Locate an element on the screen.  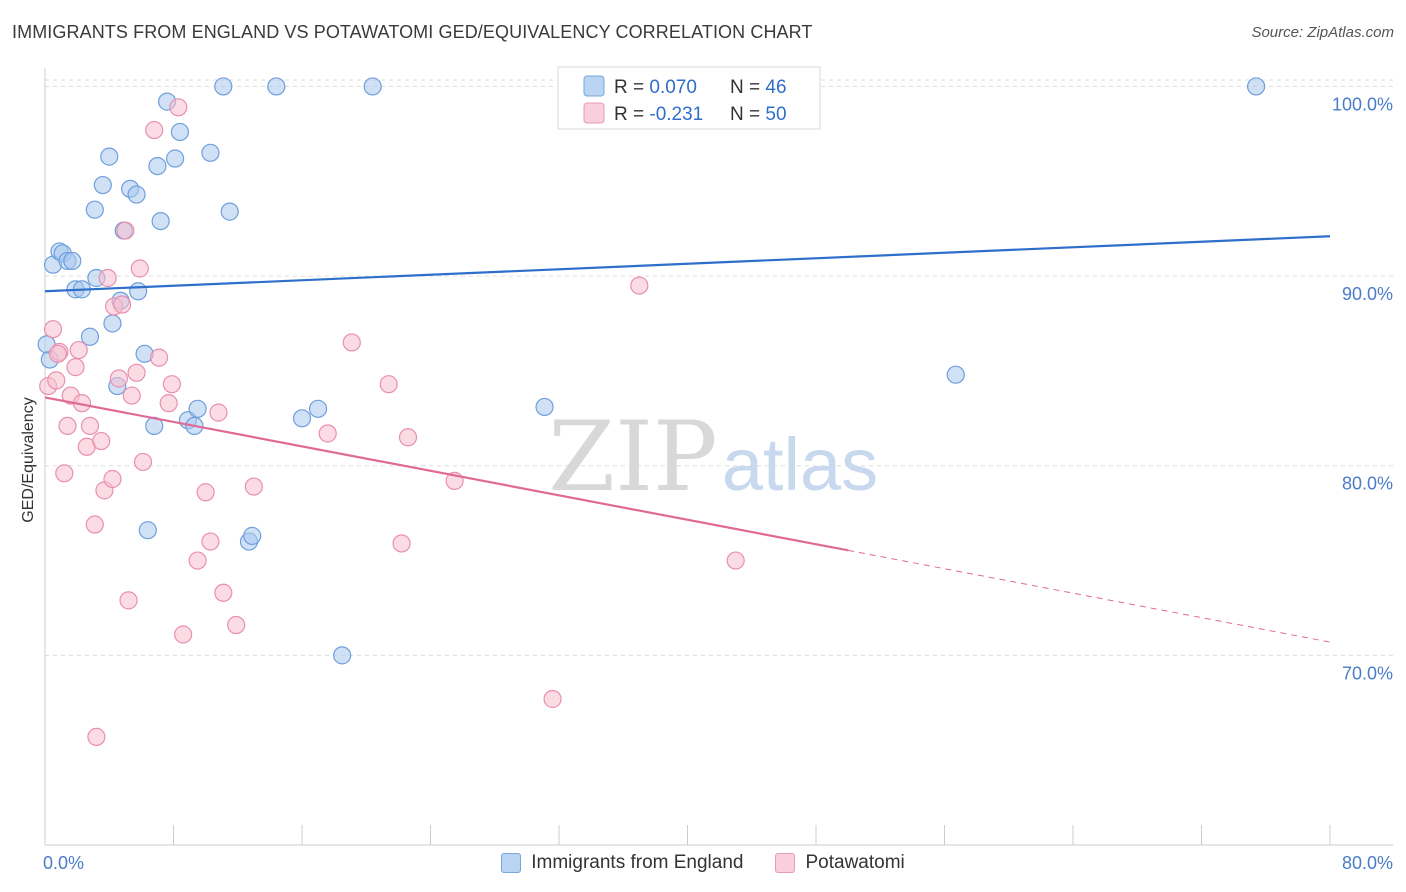
legend-label-england: Immigrants from England is located at coordinates (637, 862).